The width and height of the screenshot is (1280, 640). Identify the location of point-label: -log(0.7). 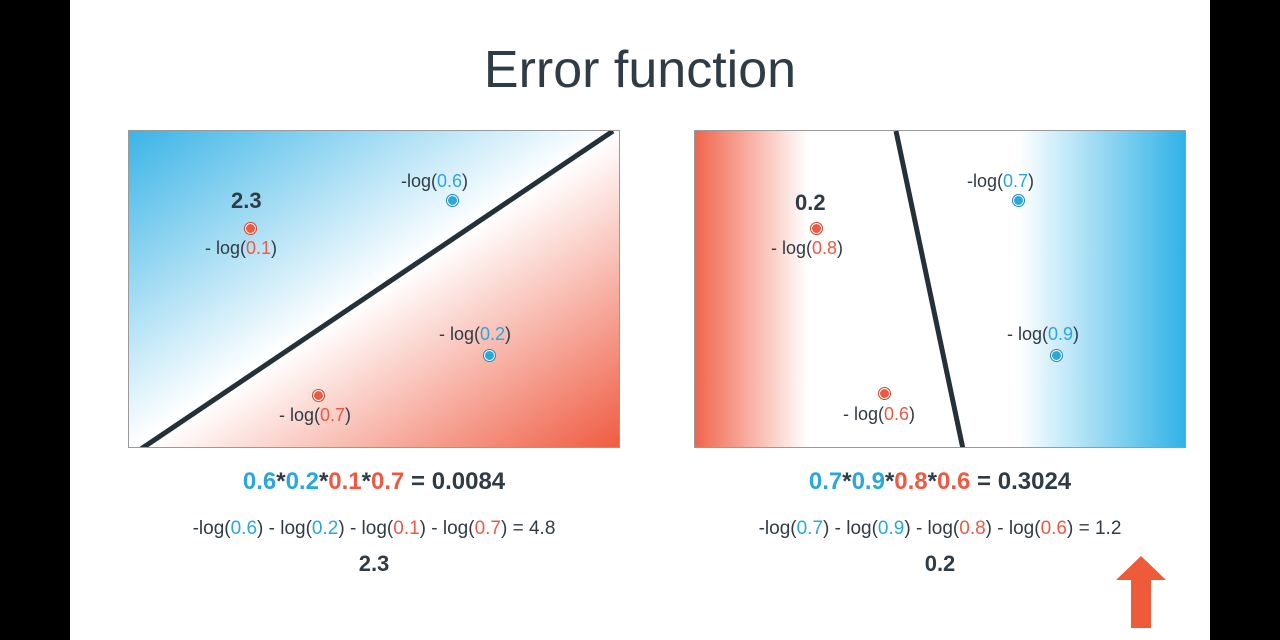
(1001, 181).